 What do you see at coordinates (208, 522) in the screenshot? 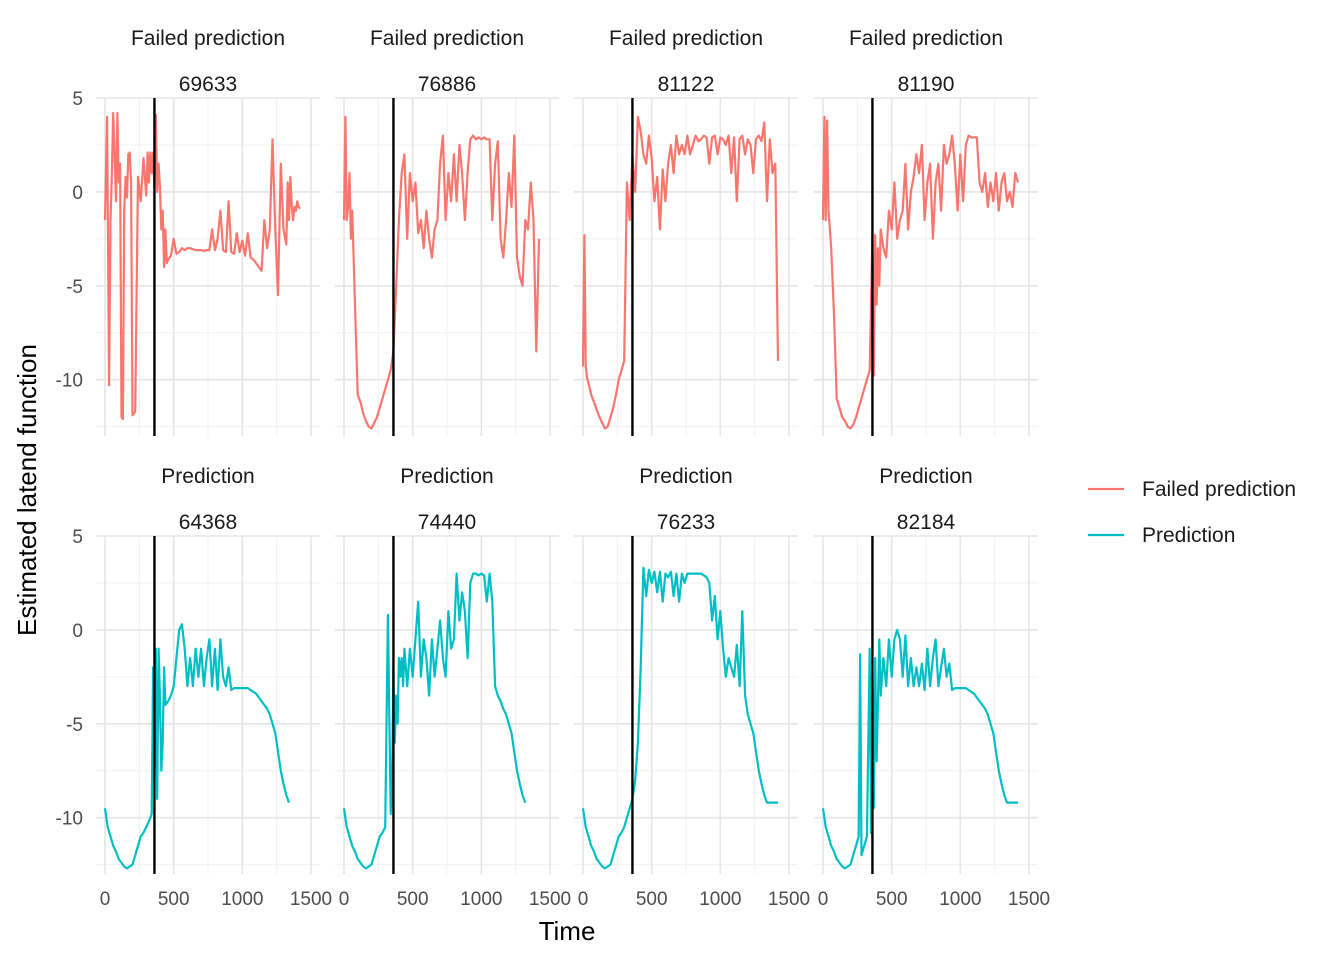
I see `strip-label-id: 64368` at bounding box center [208, 522].